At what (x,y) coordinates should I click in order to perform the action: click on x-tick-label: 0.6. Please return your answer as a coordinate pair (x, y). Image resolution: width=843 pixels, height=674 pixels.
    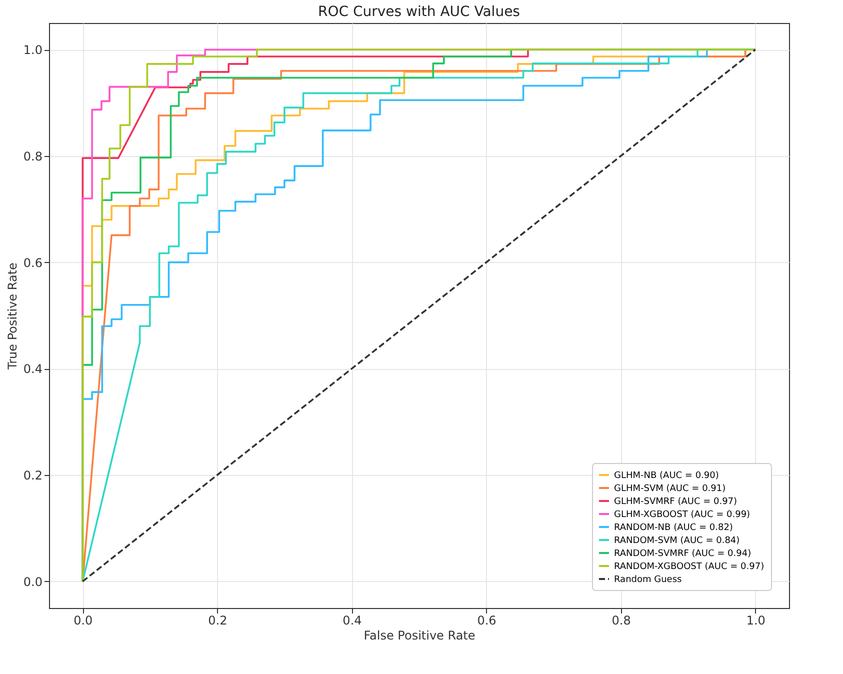
    Looking at the image, I should click on (486, 621).